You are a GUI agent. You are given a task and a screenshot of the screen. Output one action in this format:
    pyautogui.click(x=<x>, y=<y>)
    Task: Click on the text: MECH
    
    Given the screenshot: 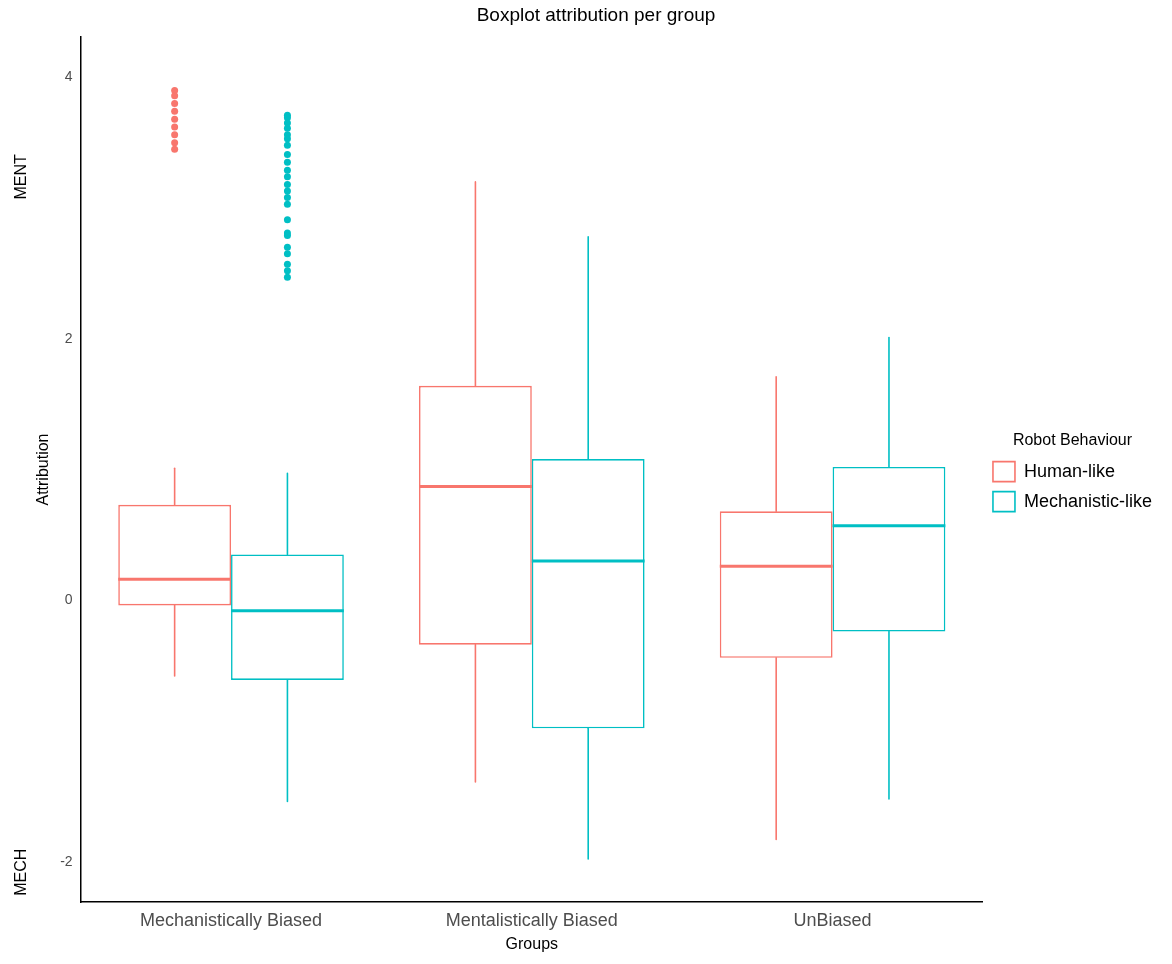 What is the action you would take?
    pyautogui.click(x=21, y=872)
    